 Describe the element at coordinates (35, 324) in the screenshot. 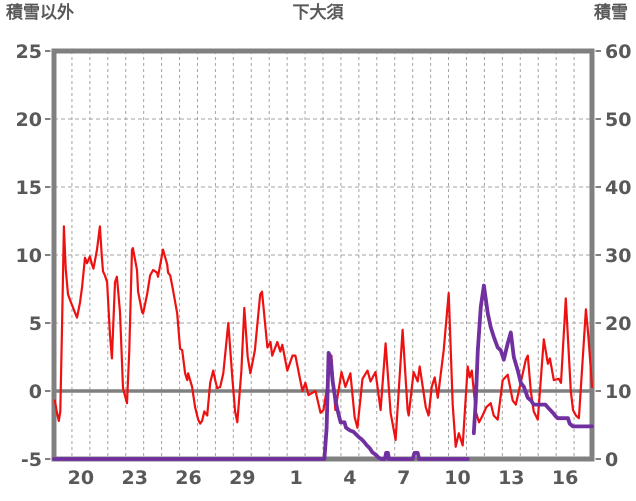

I see `left-axis-tick-label: 5` at that location.